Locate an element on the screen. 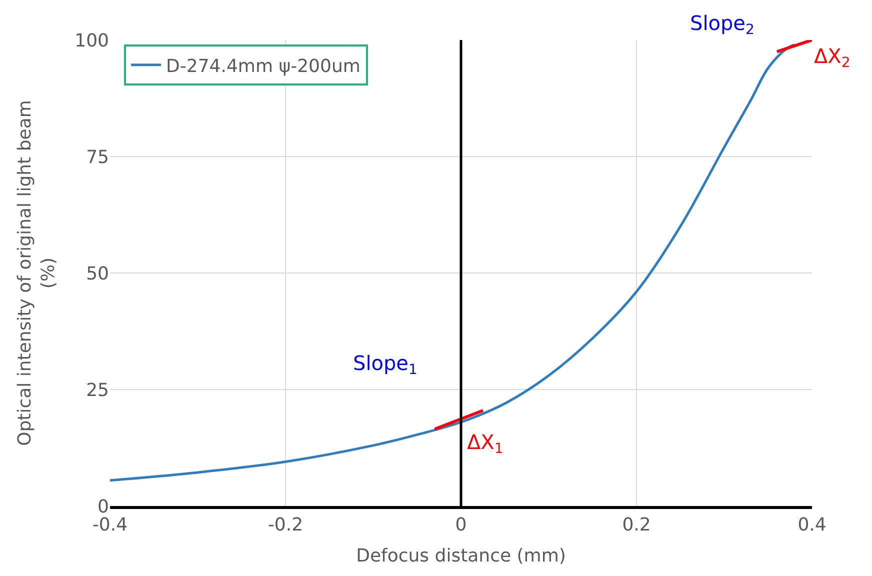 This screenshot has width=872, height=576. x-tick-label: 0.4 is located at coordinates (812, 525).